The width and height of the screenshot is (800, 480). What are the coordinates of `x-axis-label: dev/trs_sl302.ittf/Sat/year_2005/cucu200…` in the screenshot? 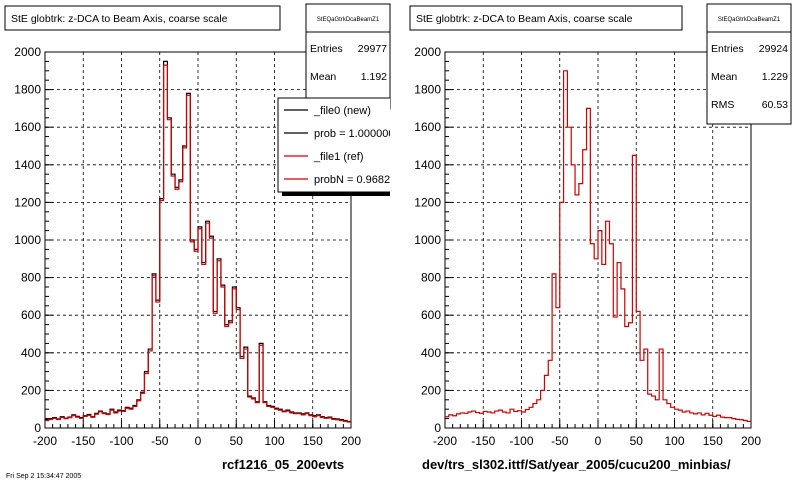 It's located at (576, 464).